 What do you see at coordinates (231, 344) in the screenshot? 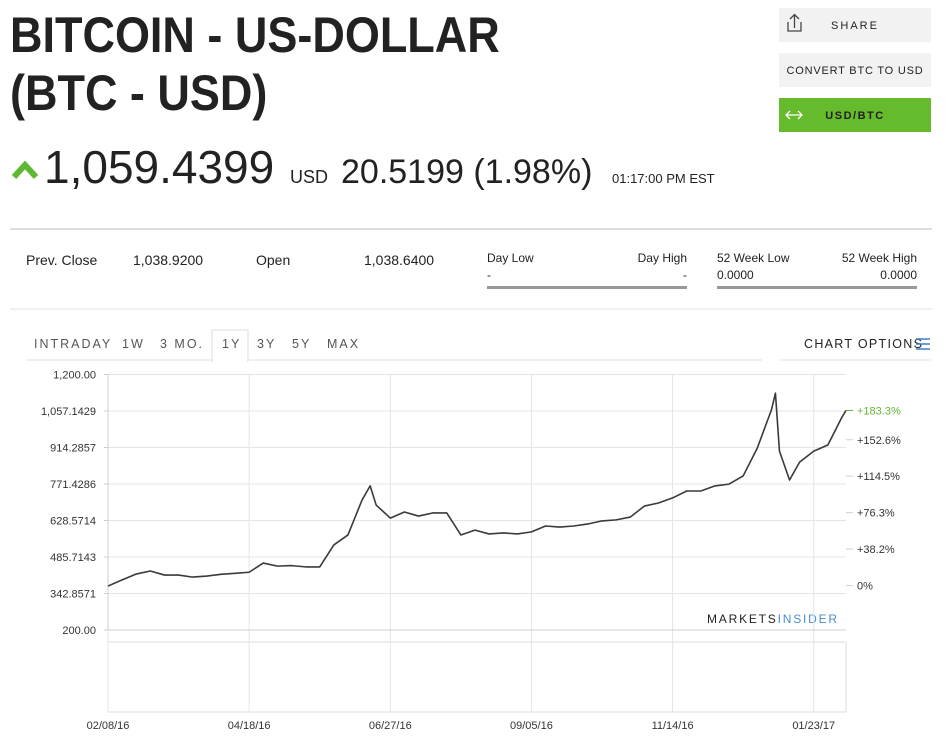
I see `tab: 1Y` at bounding box center [231, 344].